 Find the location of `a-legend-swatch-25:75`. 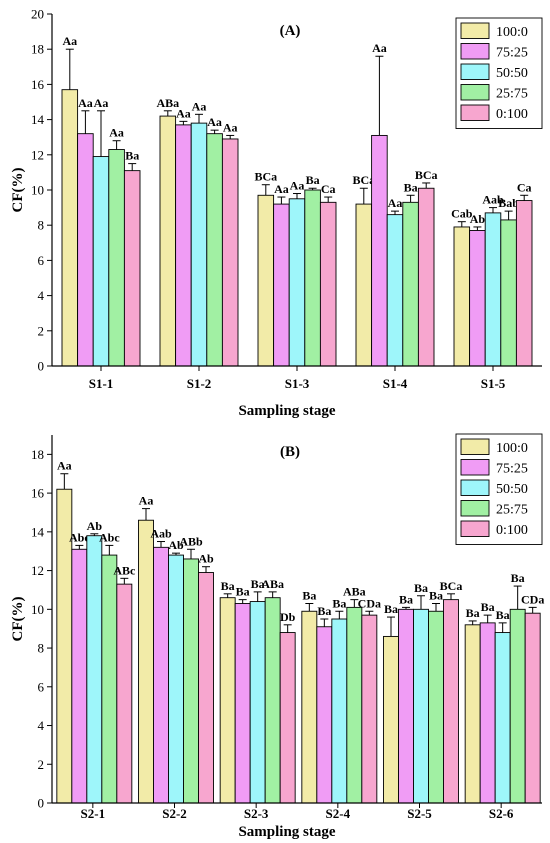

a-legend-swatch-25:75 is located at coordinates (475, 92).